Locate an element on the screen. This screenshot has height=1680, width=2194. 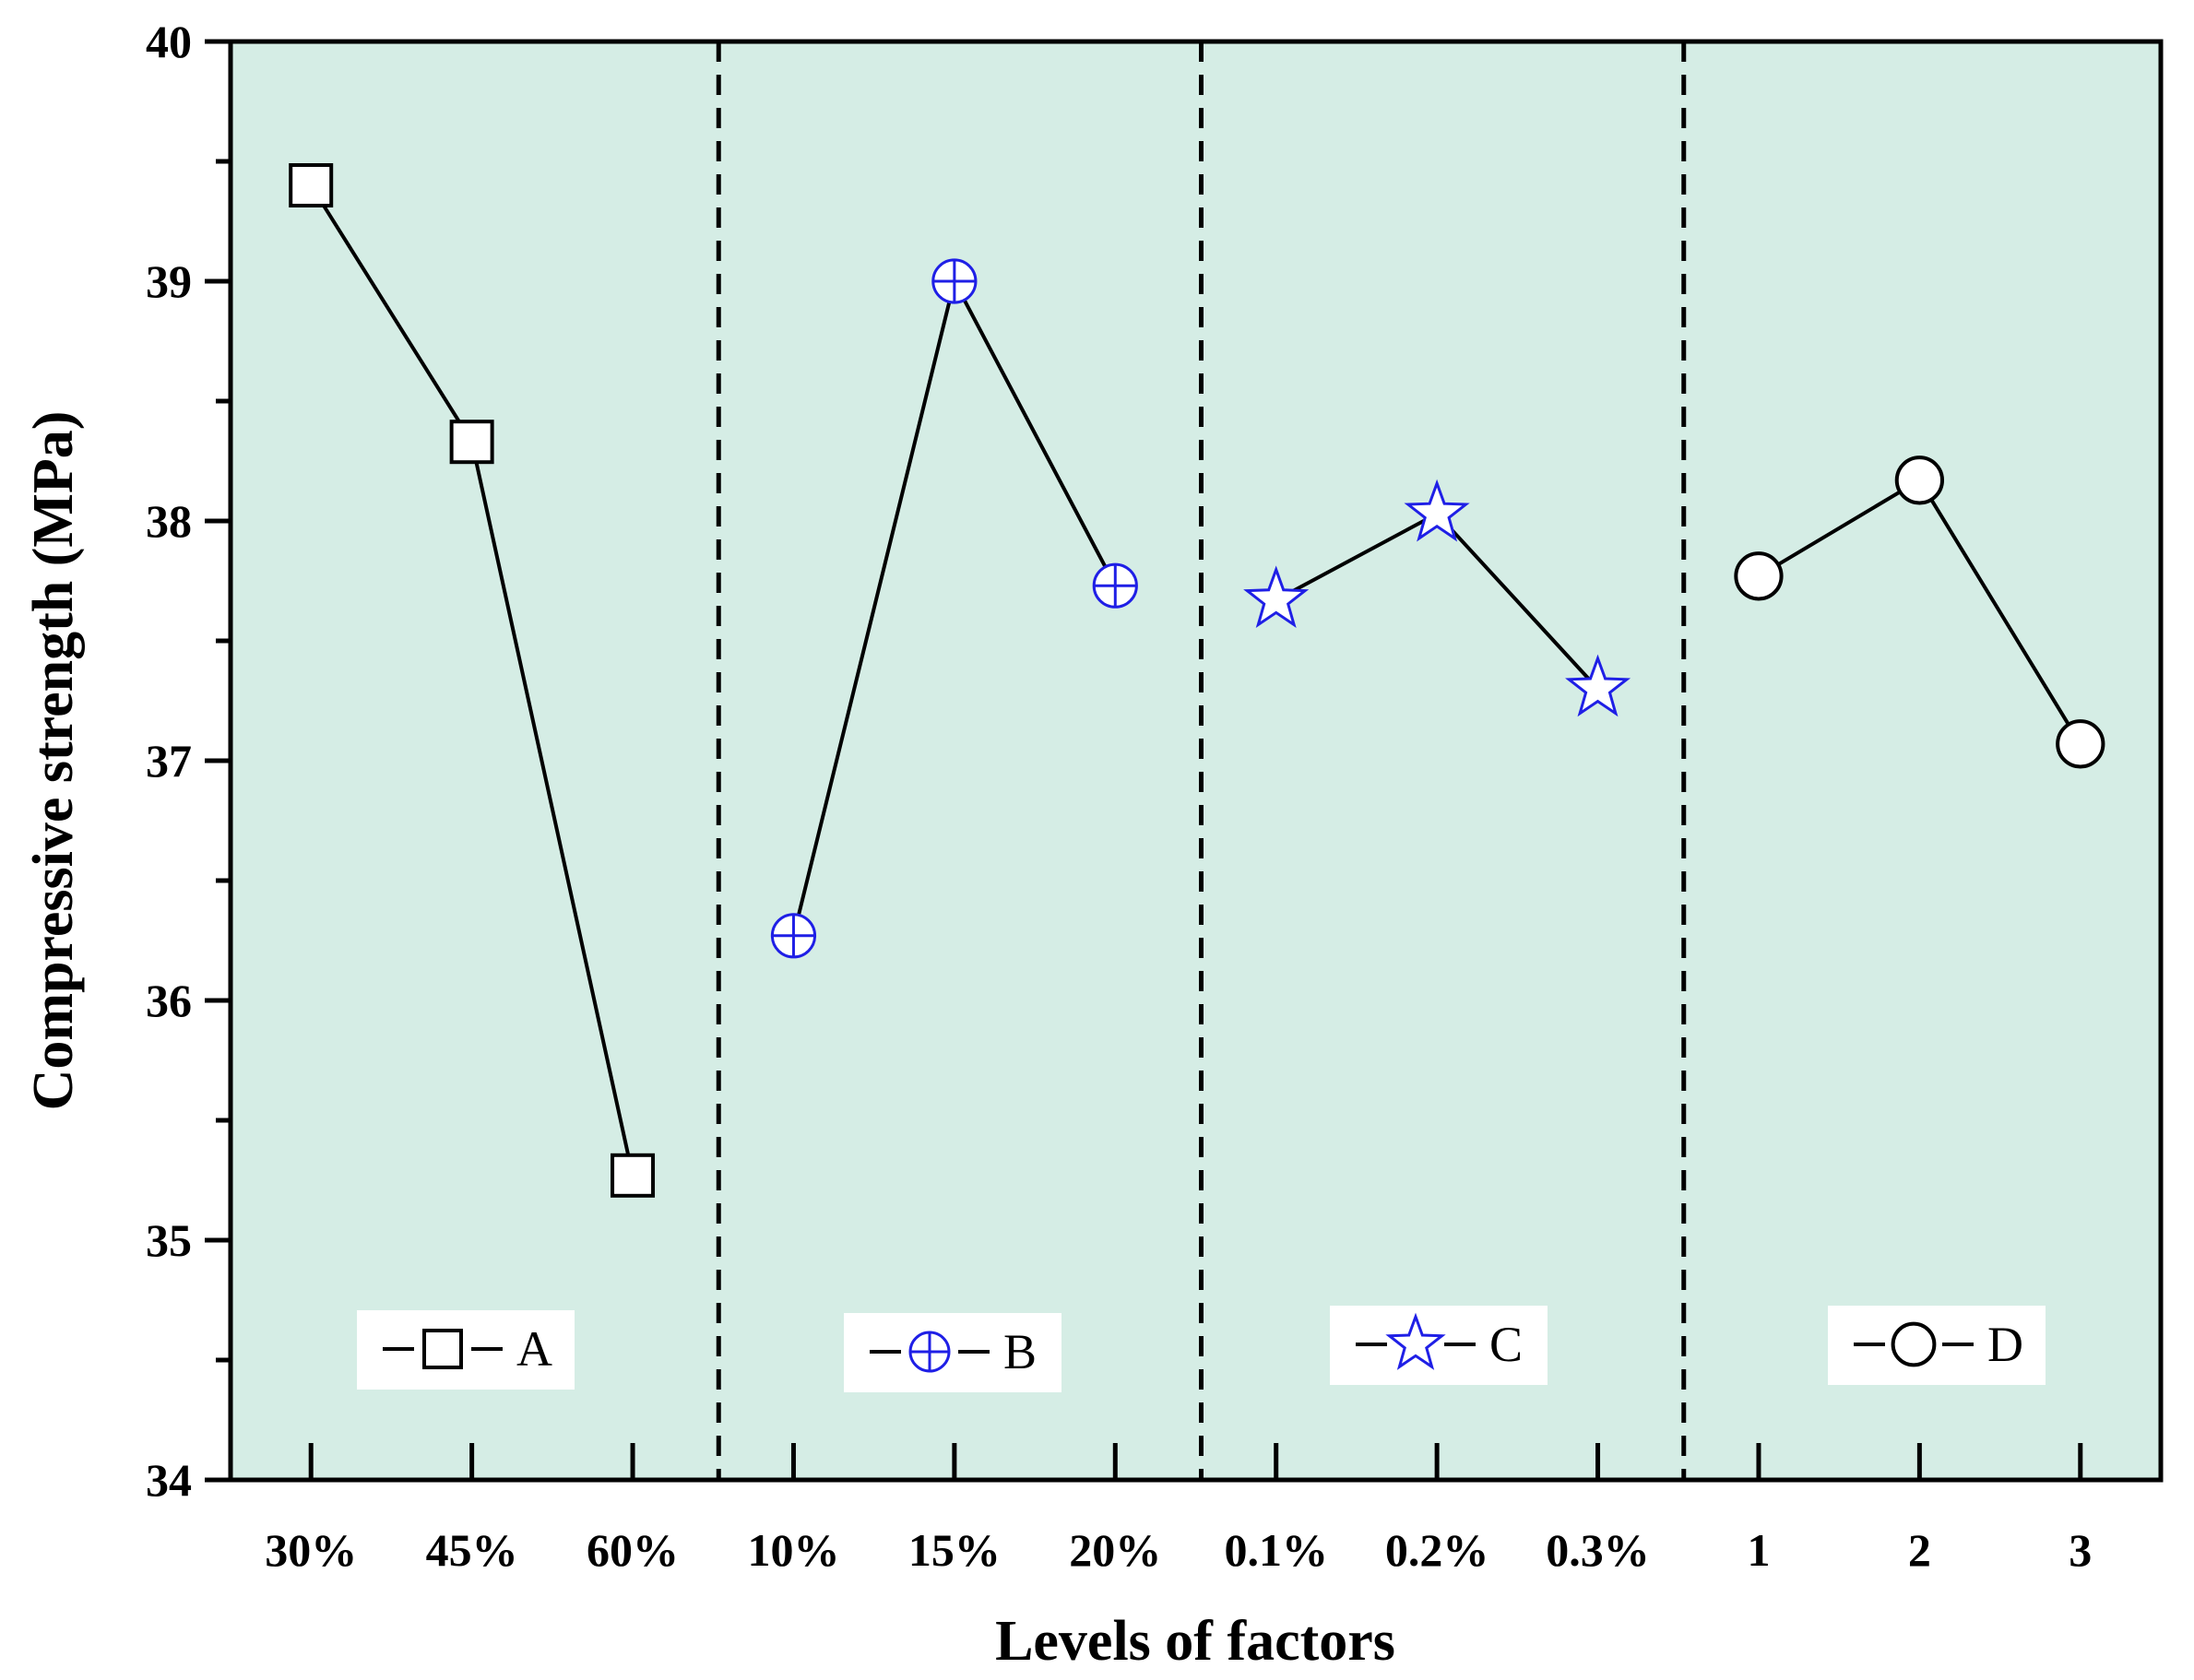
legend-label: C is located at coordinates (1506, 1344).